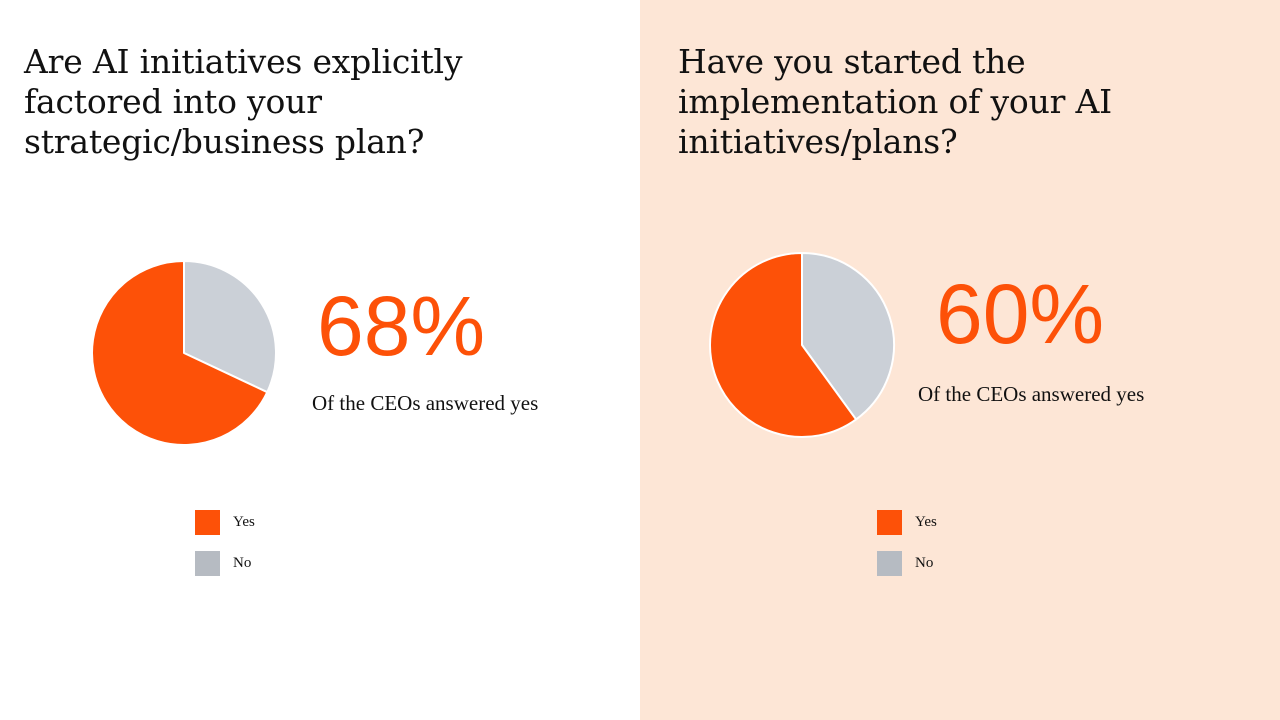  I want to click on right-pie-chart, so click(802, 345).